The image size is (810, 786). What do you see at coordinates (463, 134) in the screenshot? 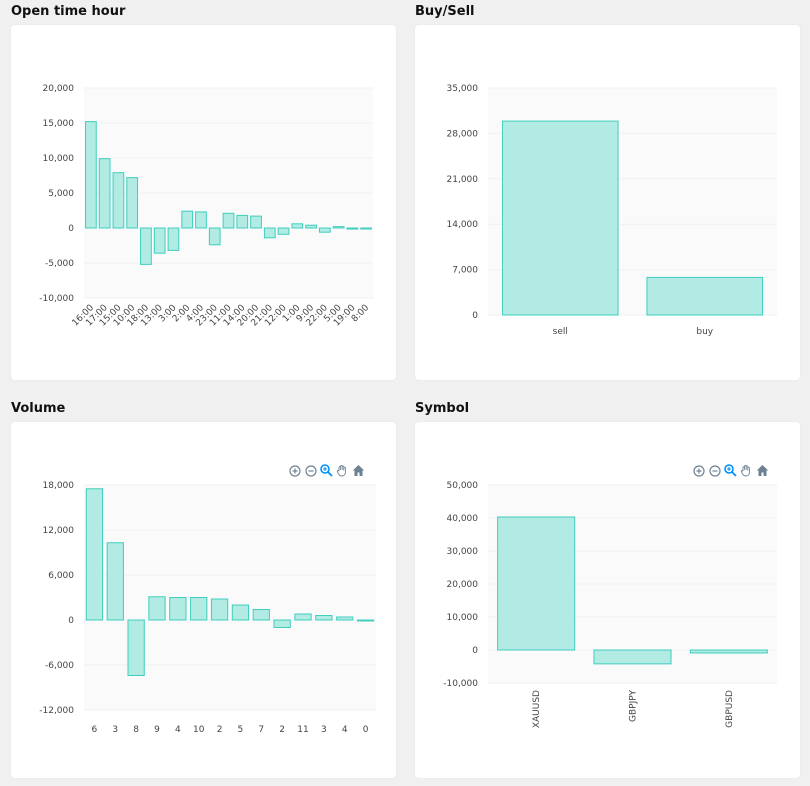
I see `buysell-y-tick-label: 28,000` at bounding box center [463, 134].